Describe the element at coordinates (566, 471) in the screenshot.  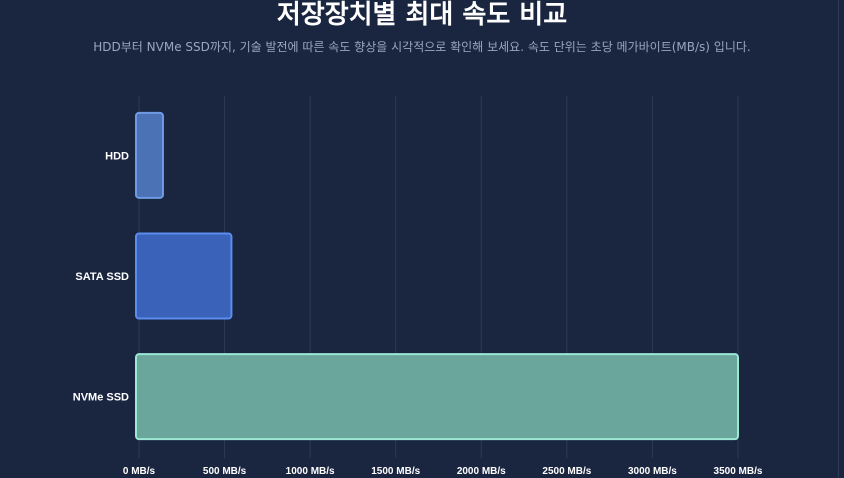
I see `x-tick-label: 2500 MB/s` at that location.